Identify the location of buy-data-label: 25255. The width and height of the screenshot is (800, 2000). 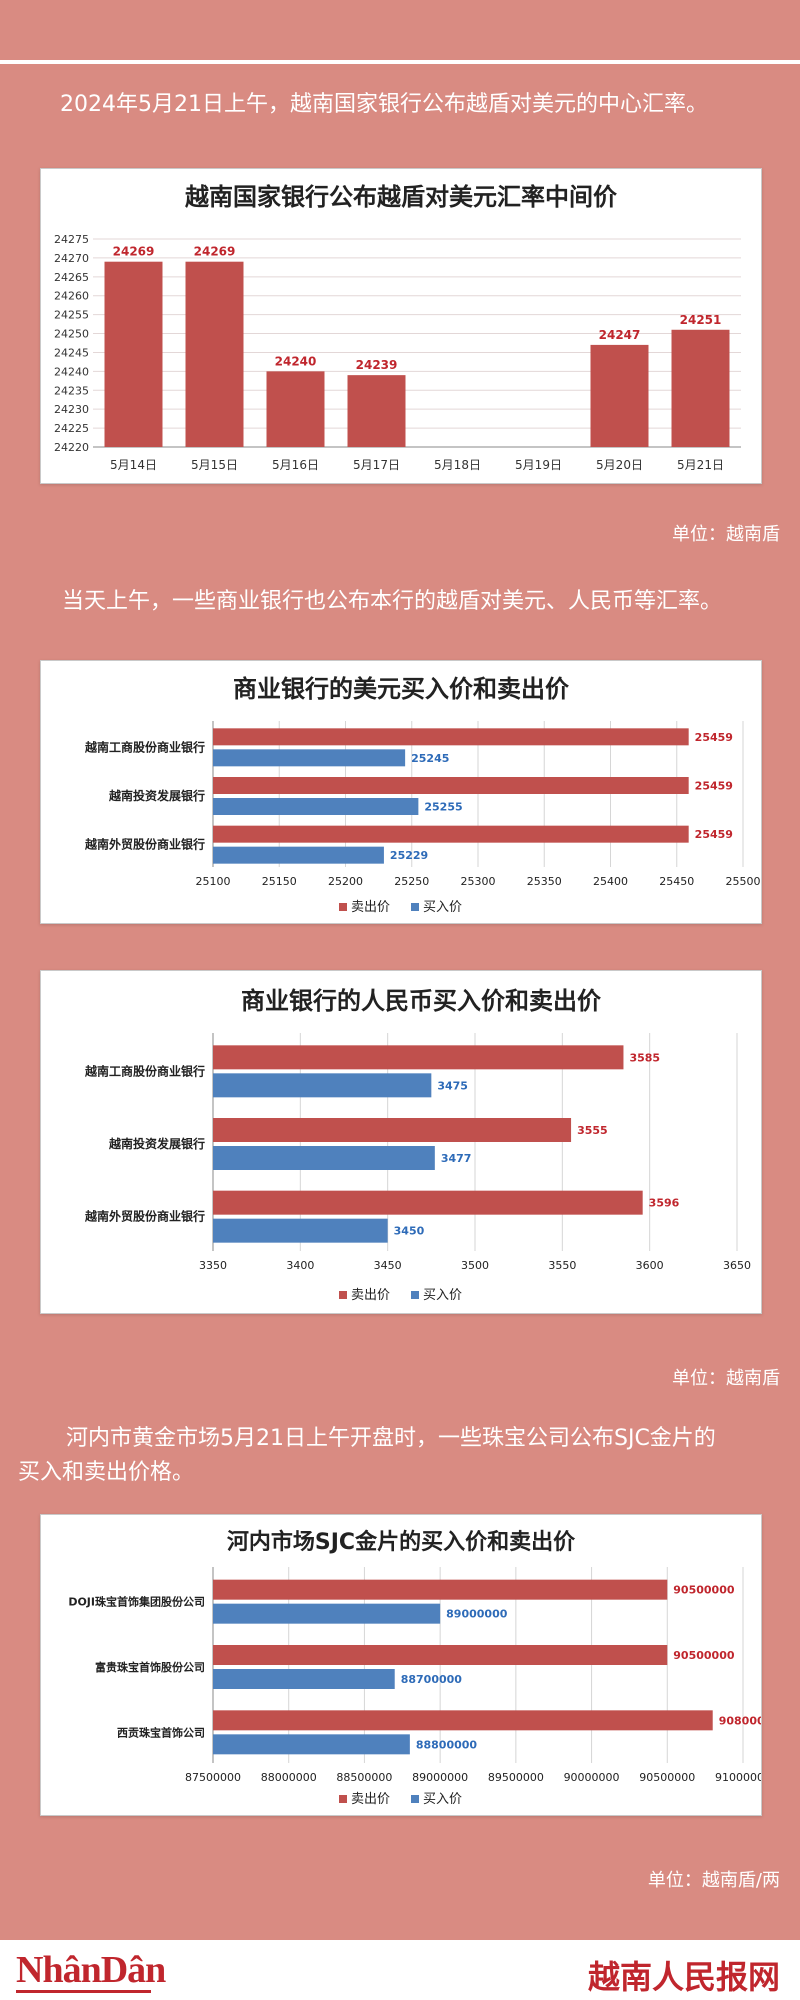
(443, 807).